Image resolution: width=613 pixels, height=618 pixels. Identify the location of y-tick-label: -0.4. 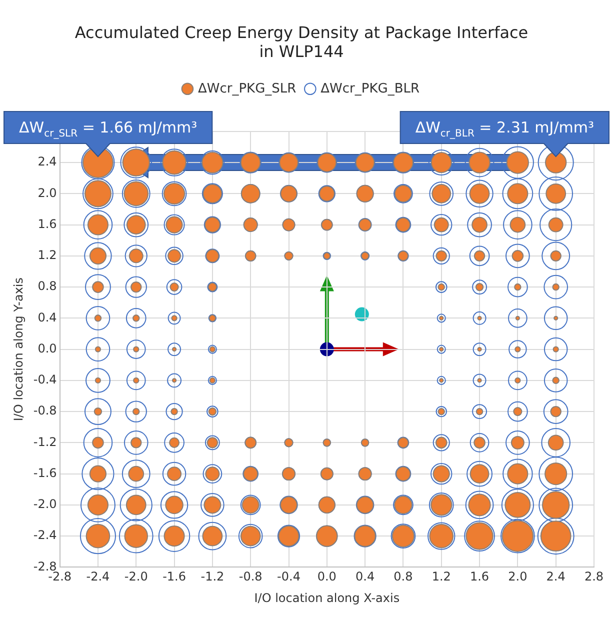
(45, 379).